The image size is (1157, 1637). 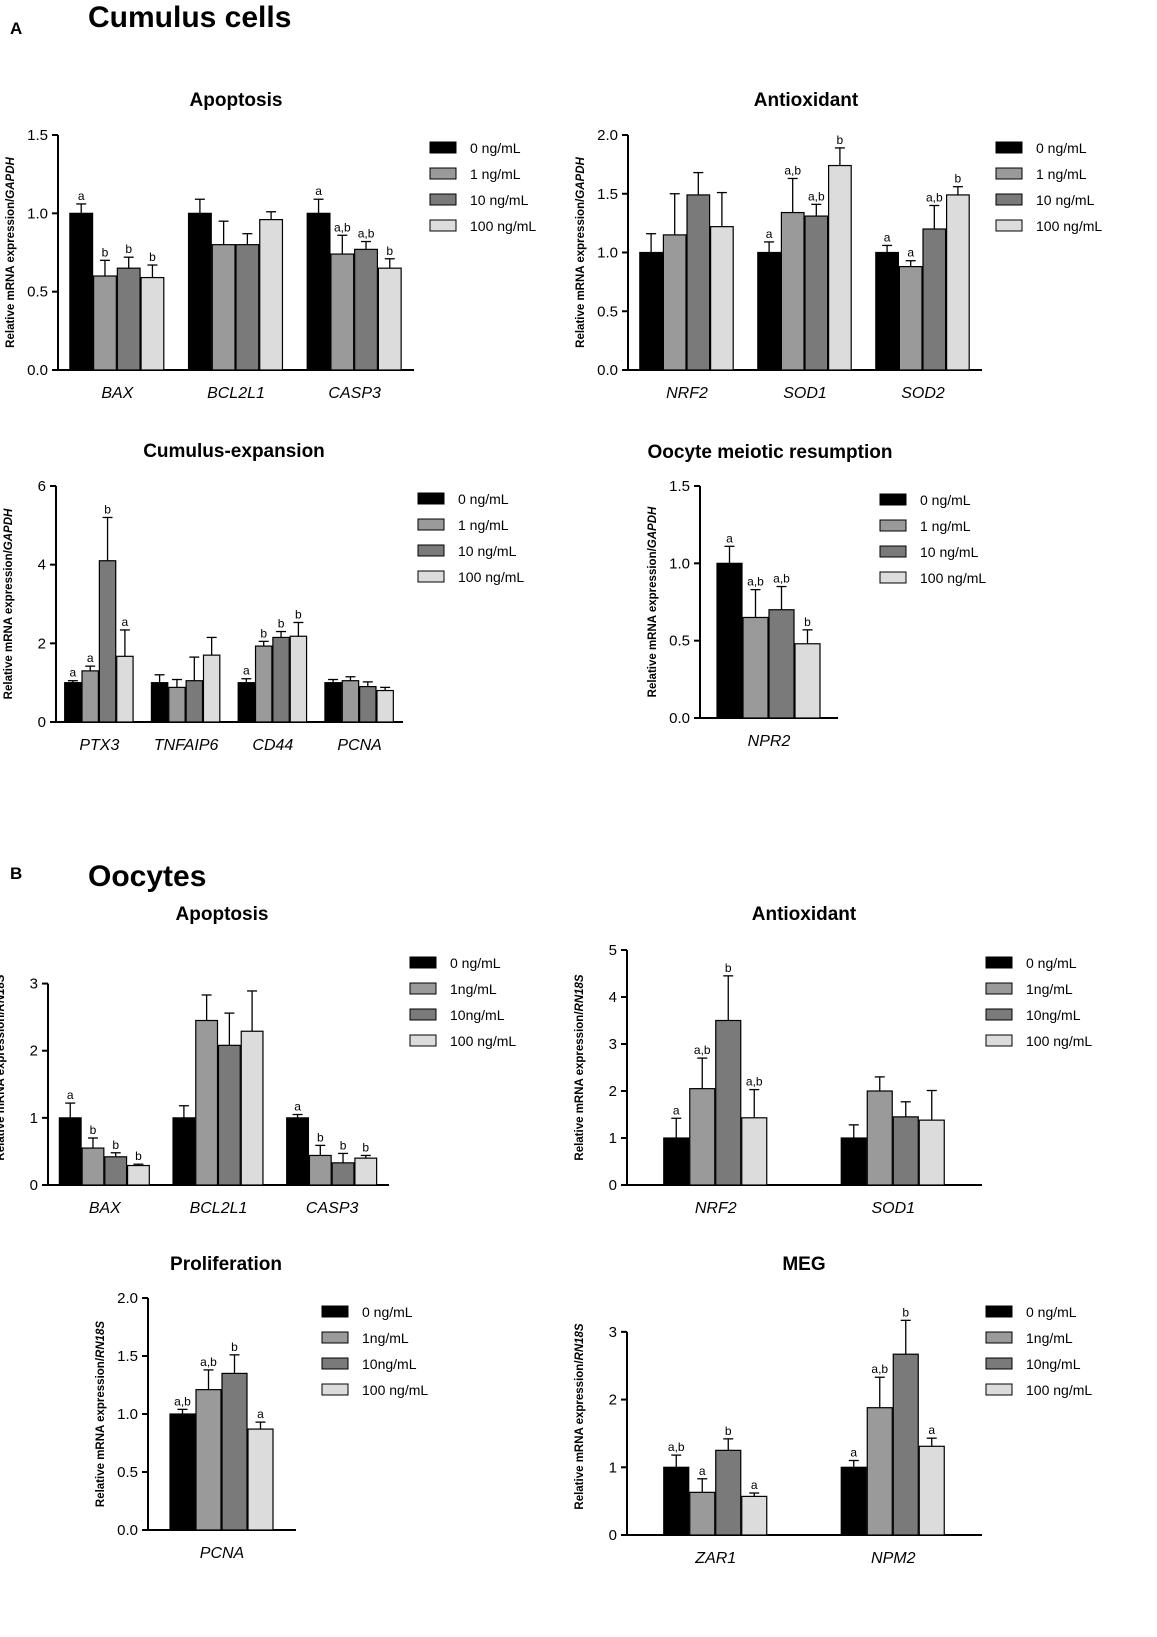 What do you see at coordinates (16, 873) in the screenshot?
I see `section-b-letter: B` at bounding box center [16, 873].